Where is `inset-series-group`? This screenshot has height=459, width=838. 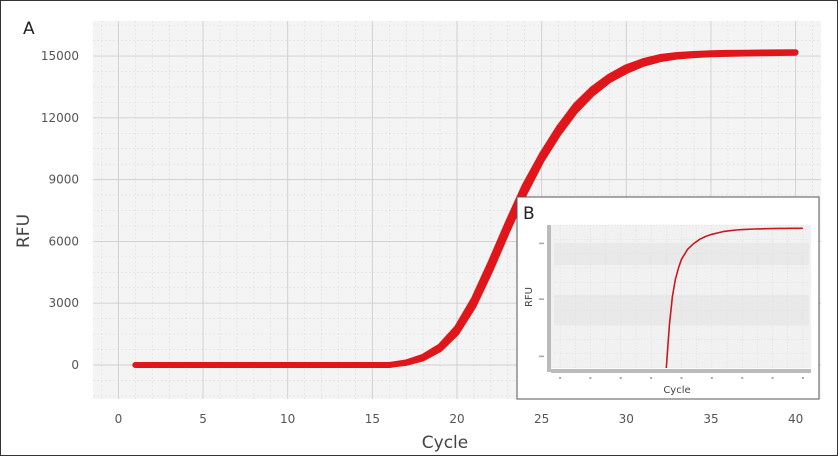
inset-series-group is located at coordinates (734, 298).